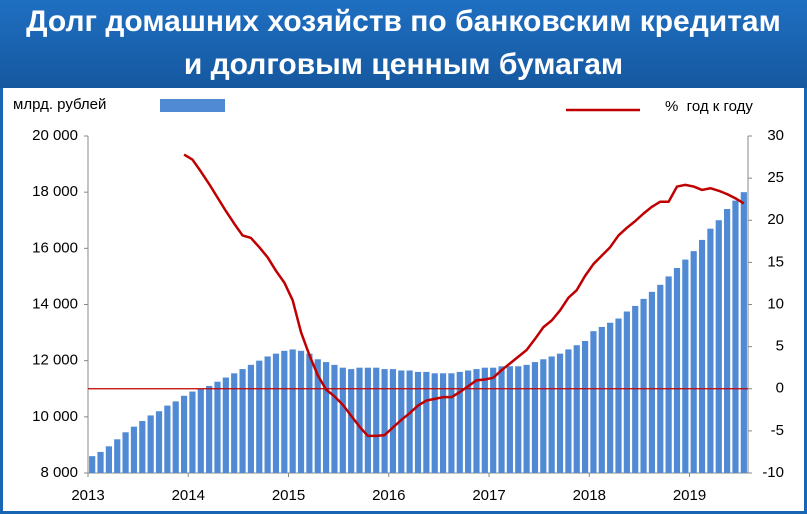 Image resolution: width=807 pixels, height=514 pixels. What do you see at coordinates (55, 191) in the screenshot?
I see `y-tick-label: 18 000` at bounding box center [55, 191].